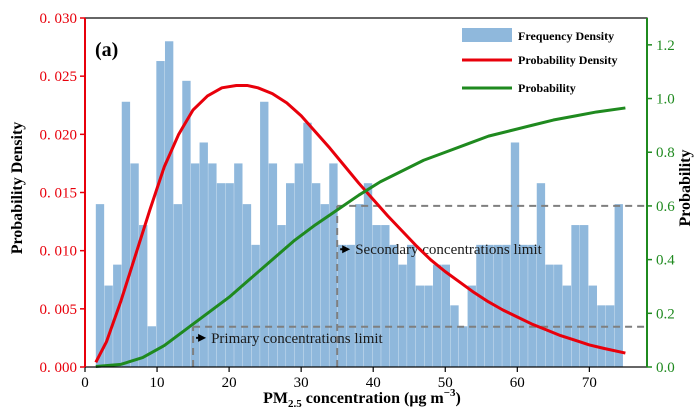  What do you see at coordinates (665, 261) in the screenshot?
I see `y-right-tick-label: 0.4` at bounding box center [665, 261].